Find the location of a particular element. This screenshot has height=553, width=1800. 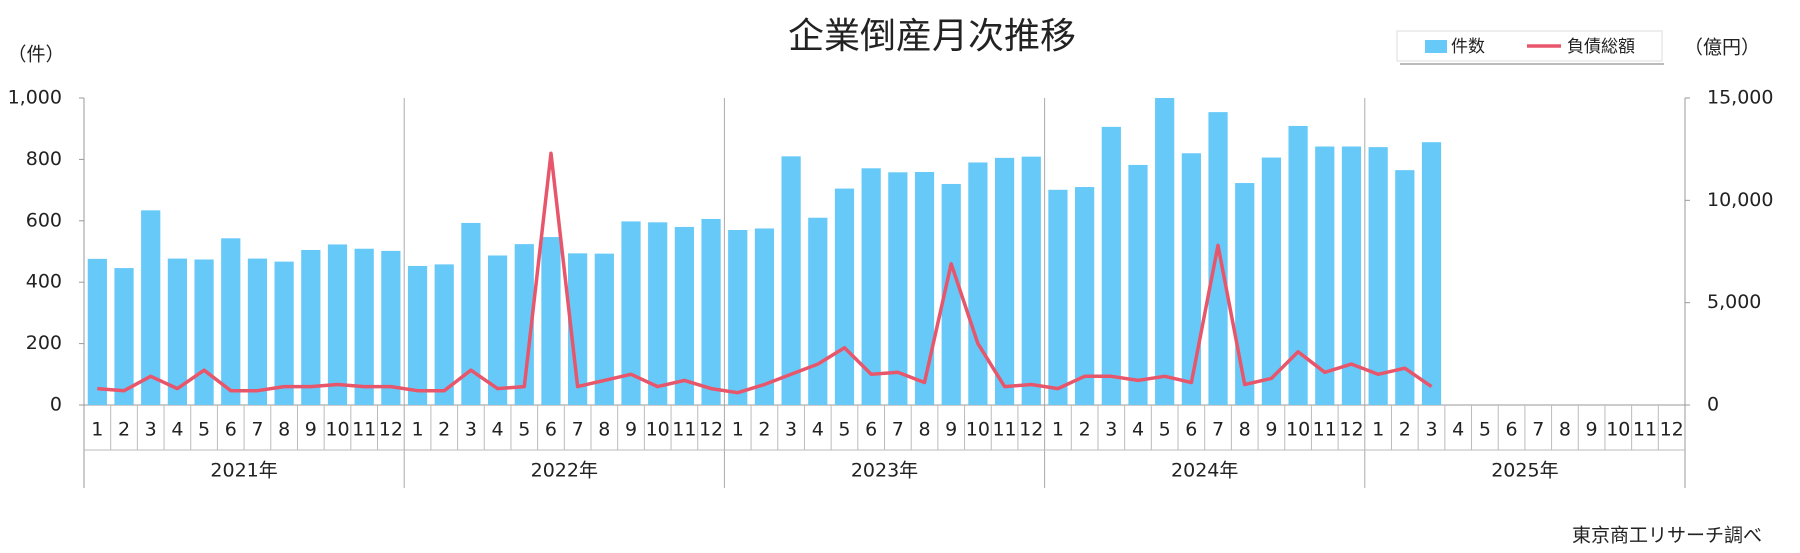

y-tick-label: 800 is located at coordinates (44, 159).